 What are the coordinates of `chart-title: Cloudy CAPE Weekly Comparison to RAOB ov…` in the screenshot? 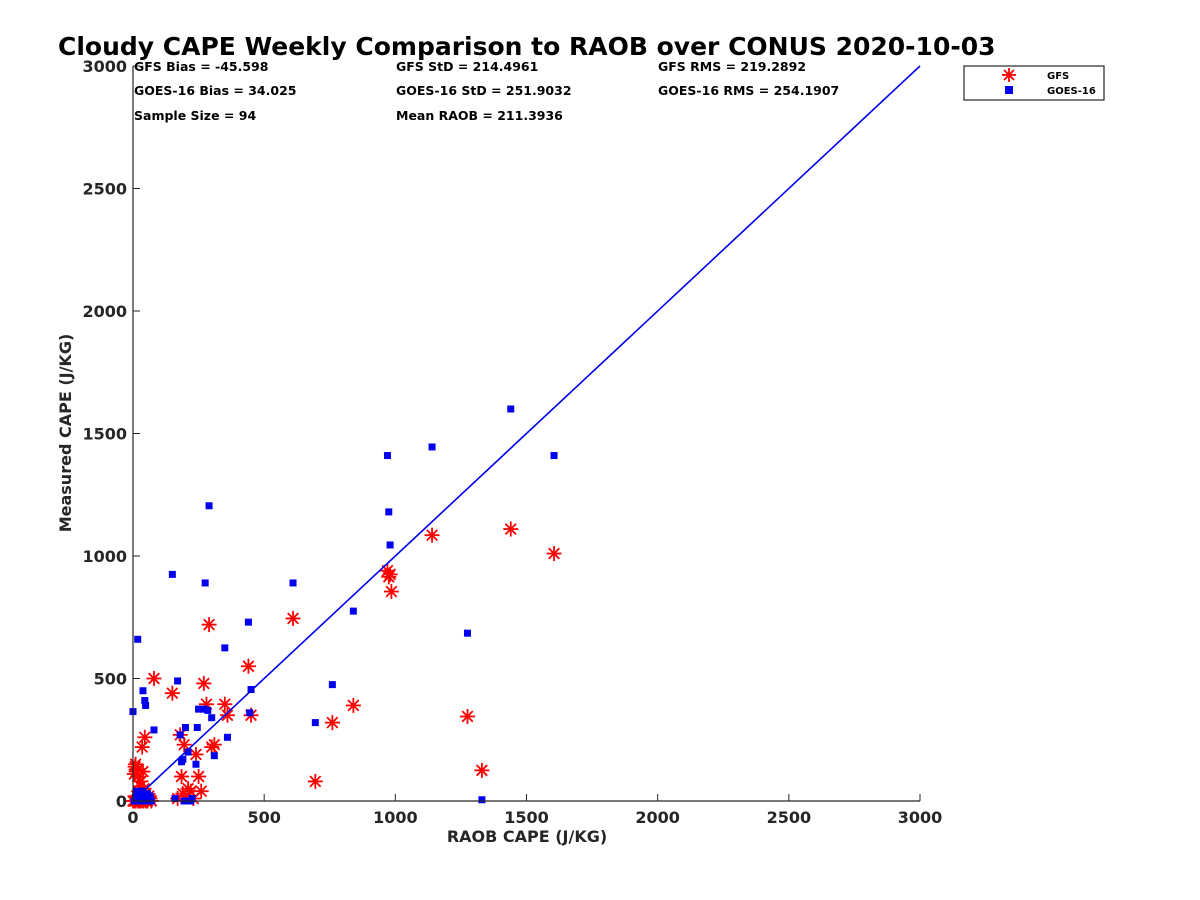 It's located at (527, 46).